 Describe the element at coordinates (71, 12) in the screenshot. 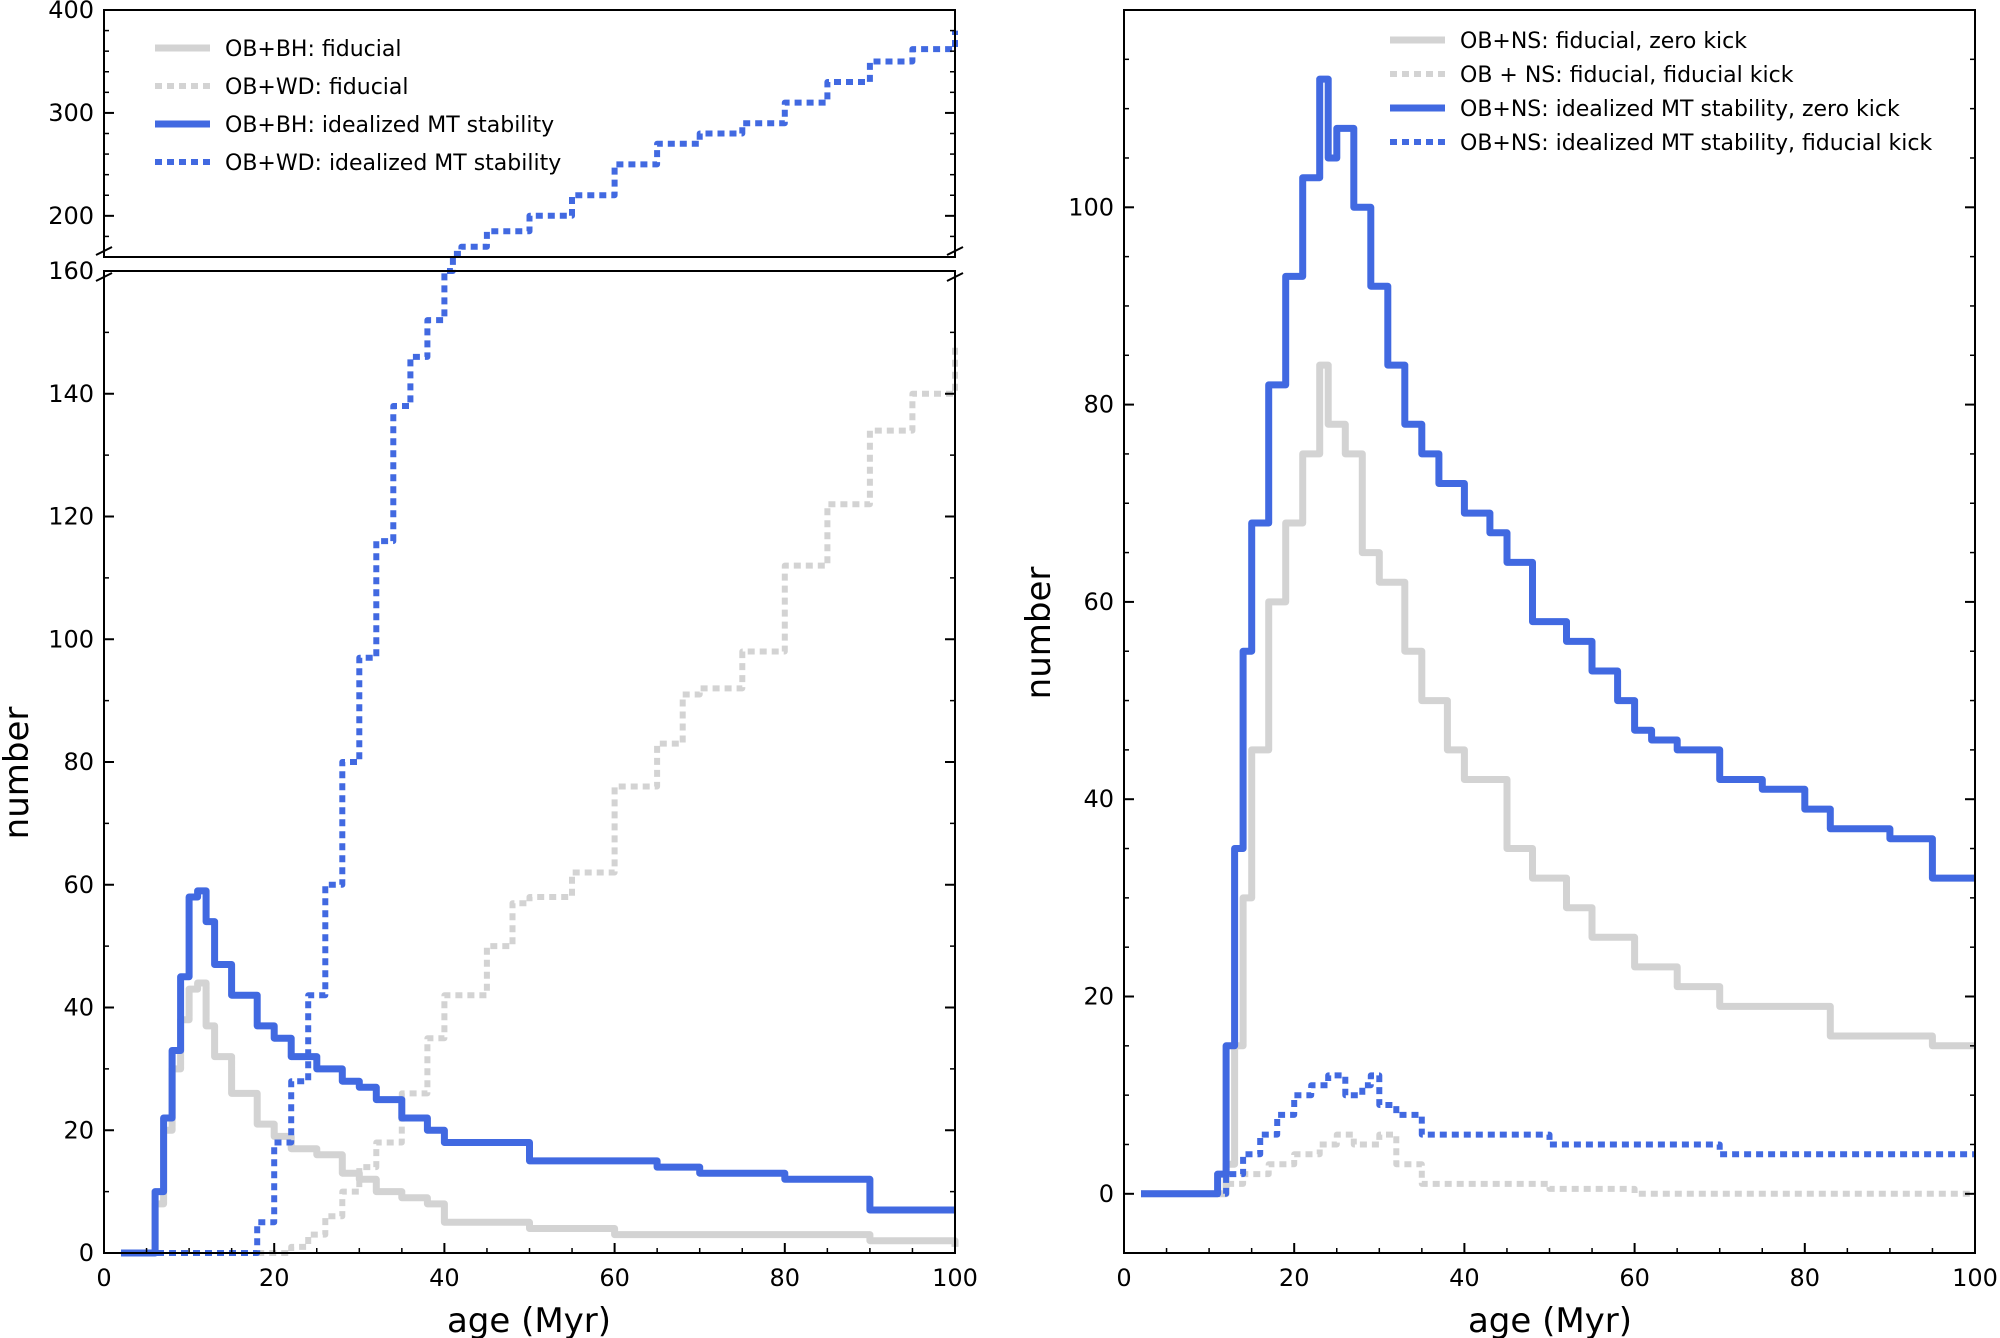

I see `y-tick-label: 400` at that location.